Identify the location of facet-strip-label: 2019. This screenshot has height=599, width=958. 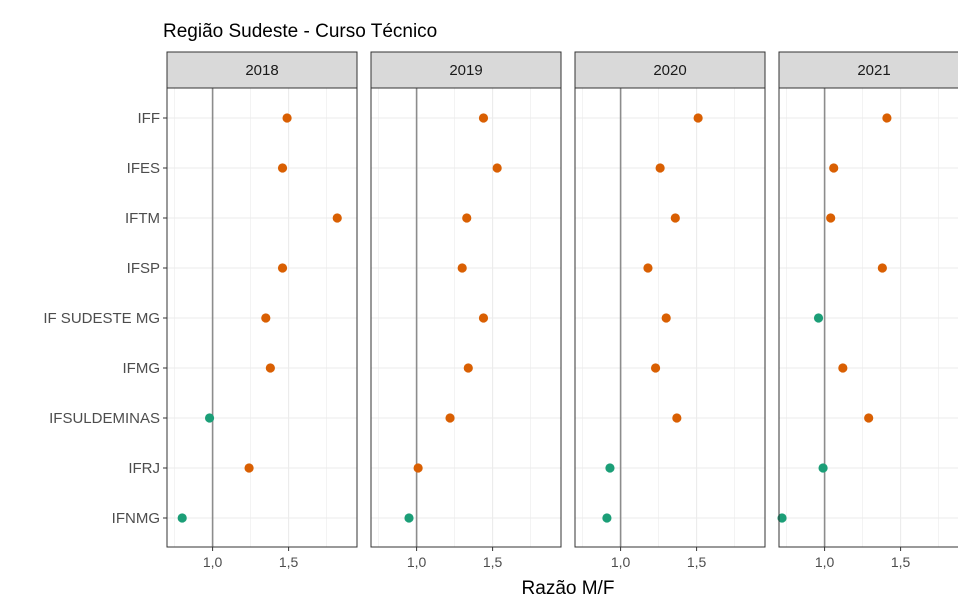
(465, 70).